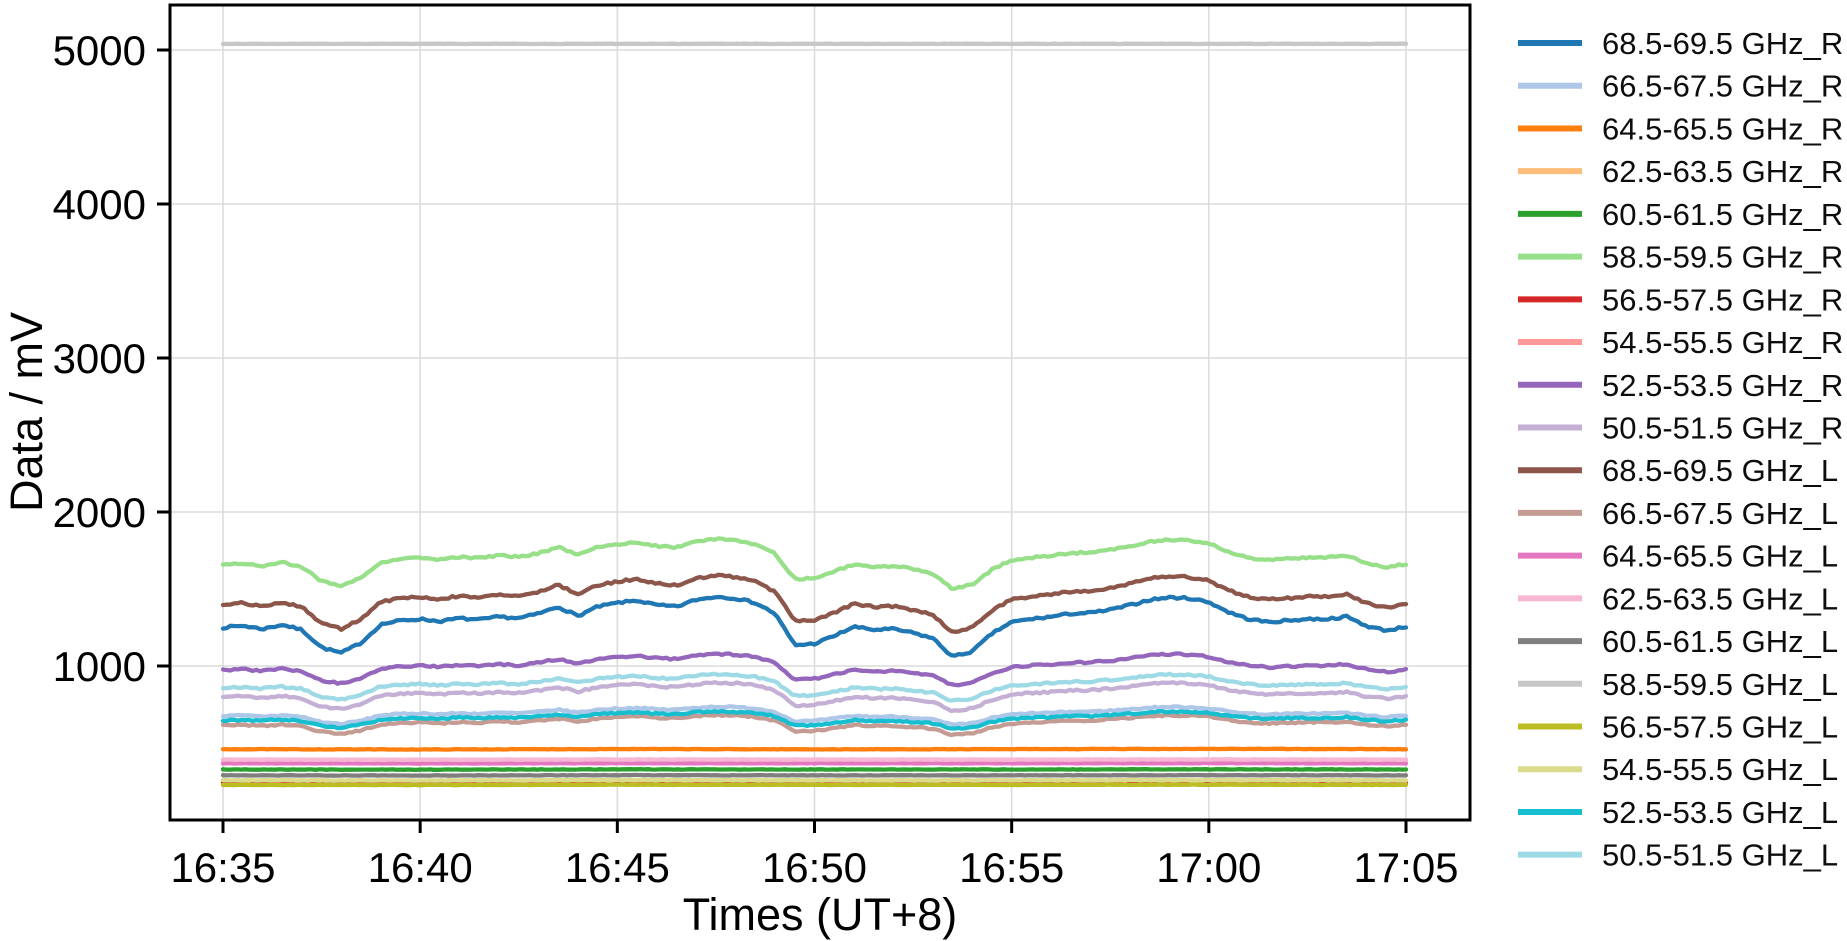 The image size is (1847, 941). I want to click on legend-item: 64.5-65.5 GHz_R, so click(1680, 128).